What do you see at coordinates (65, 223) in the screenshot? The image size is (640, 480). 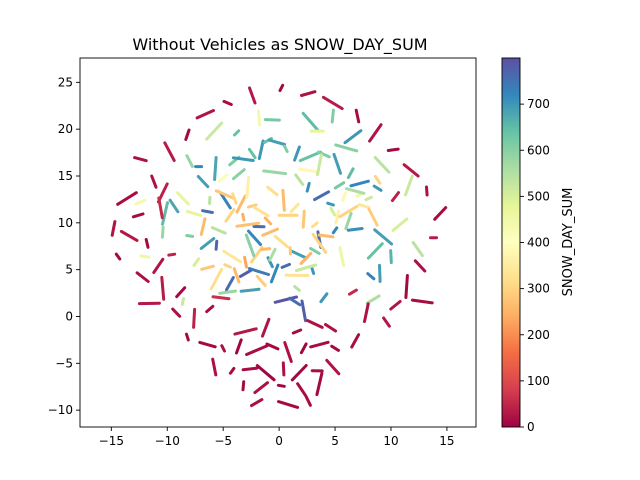 I see `y-tick-label: 10` at bounding box center [65, 223].